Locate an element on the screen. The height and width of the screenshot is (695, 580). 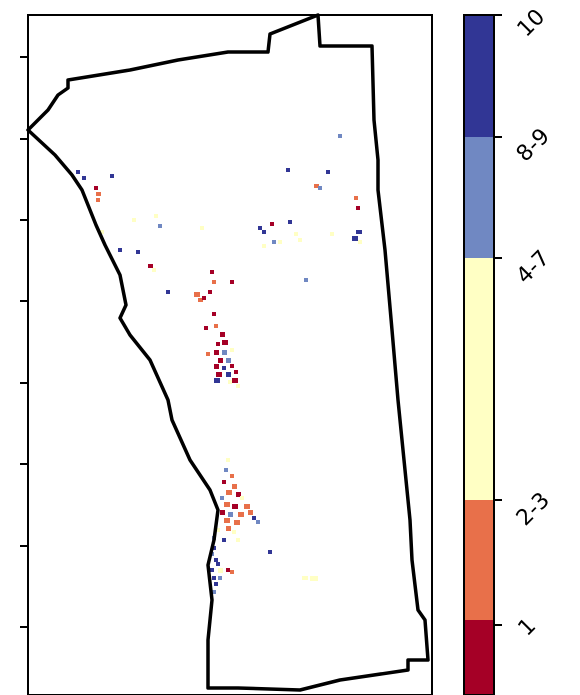
colorbar-tick-label: 4-7 is located at coordinates (533, 267).